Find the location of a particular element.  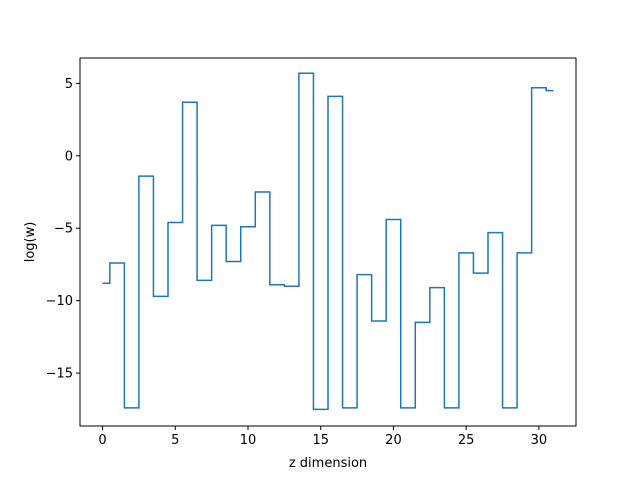

y-tick-label: −15 is located at coordinates (59, 374).